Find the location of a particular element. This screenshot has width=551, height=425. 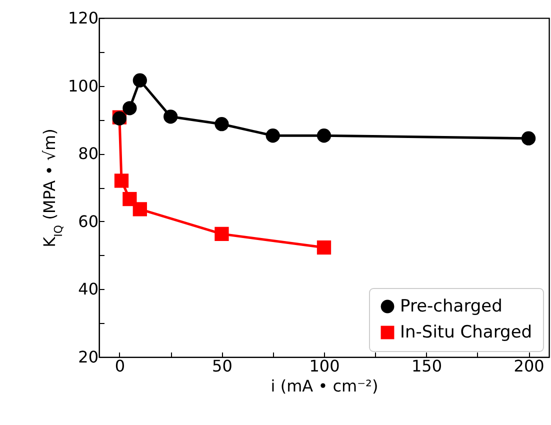

x-tick-label: 200 is located at coordinates (529, 366).